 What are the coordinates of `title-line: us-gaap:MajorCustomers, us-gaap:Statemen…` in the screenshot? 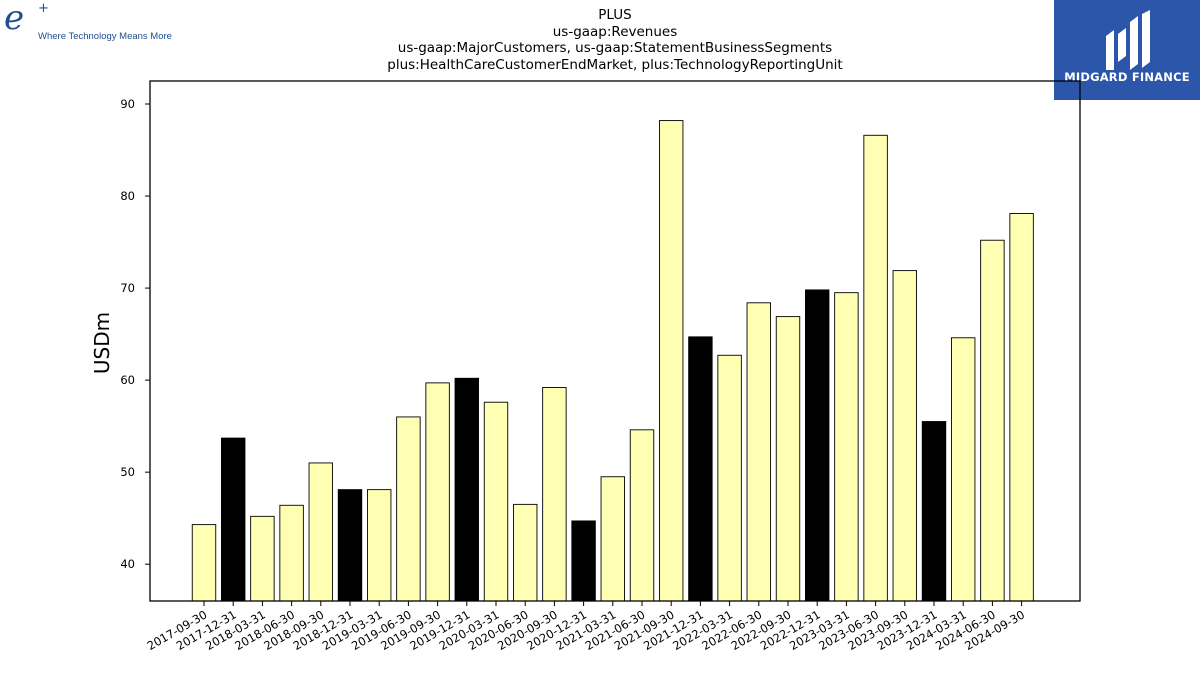 It's located at (615, 48).